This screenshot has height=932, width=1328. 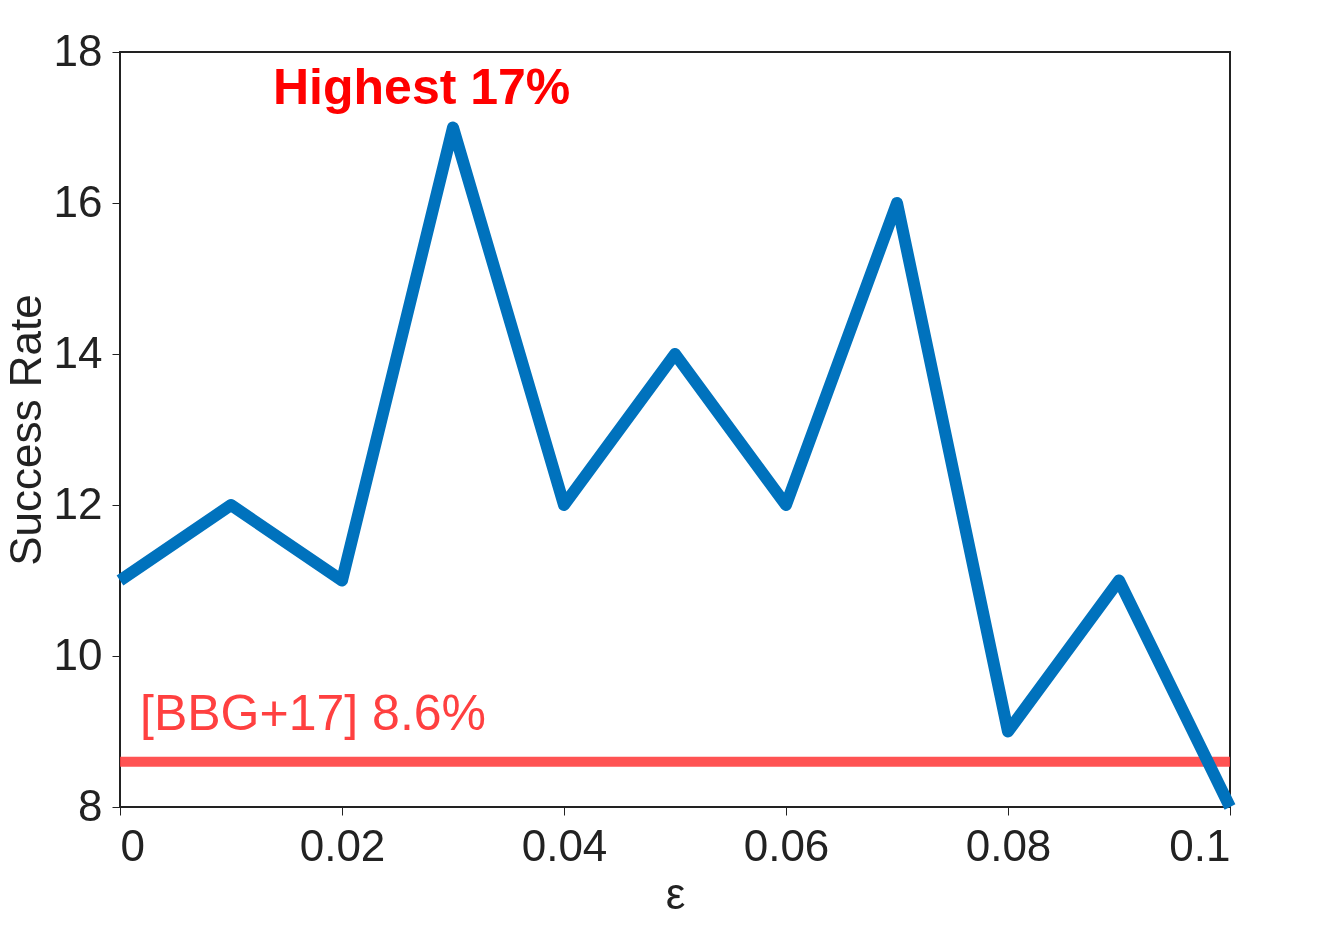 I want to click on x-tick-label: 0.02, so click(x=342, y=845).